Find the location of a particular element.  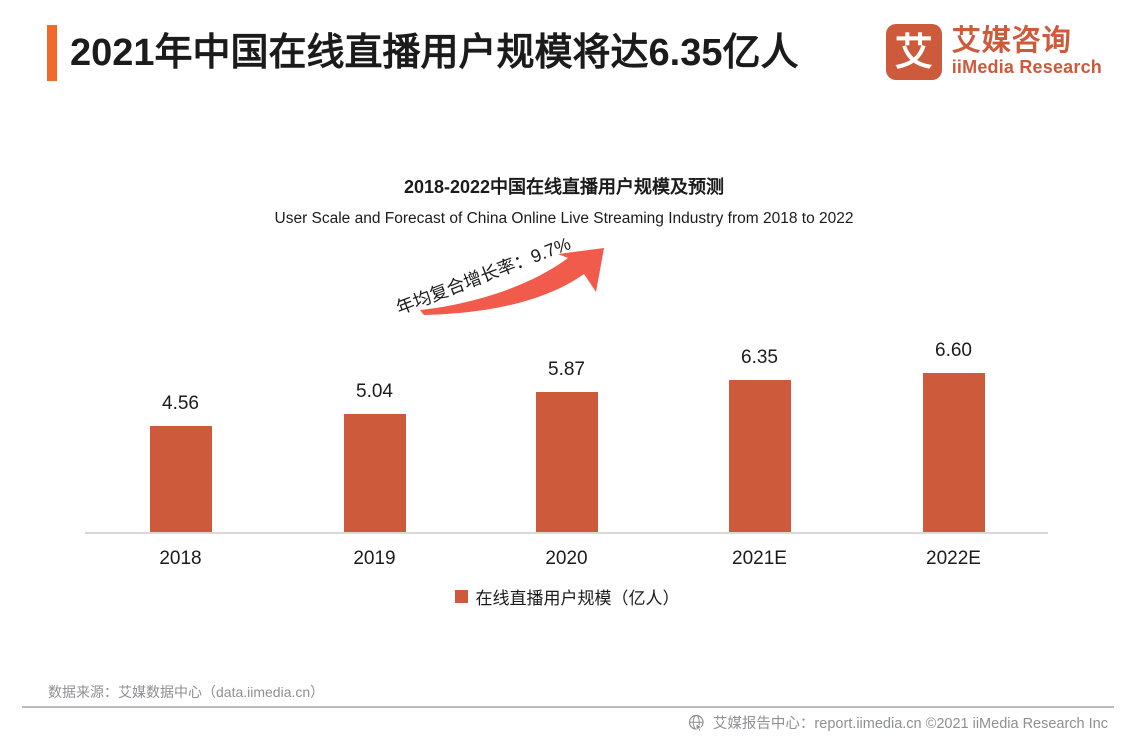

brand-logo: 艾 艾媒咨询 iiMedia Research is located at coordinates (993, 52).